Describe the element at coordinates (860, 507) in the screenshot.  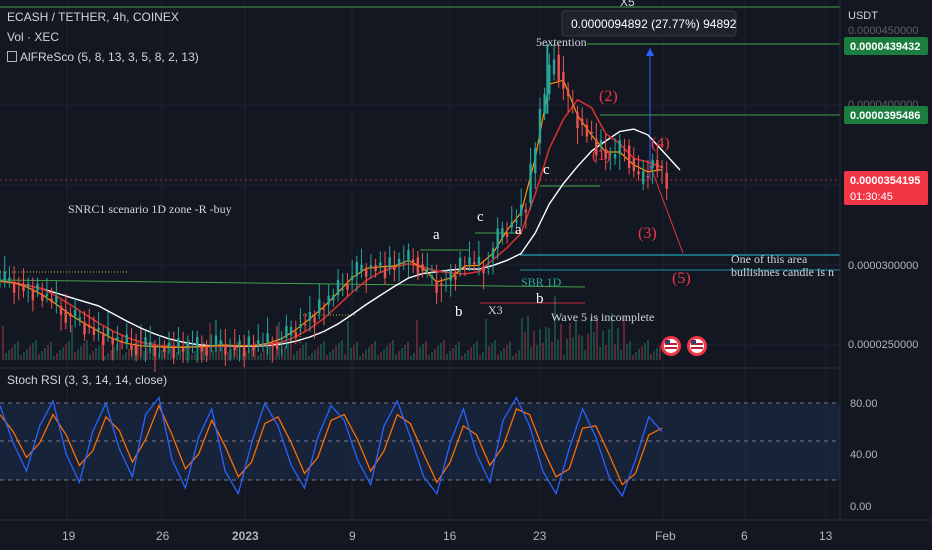
I see `rsi-tick-0: 0.00` at that location.